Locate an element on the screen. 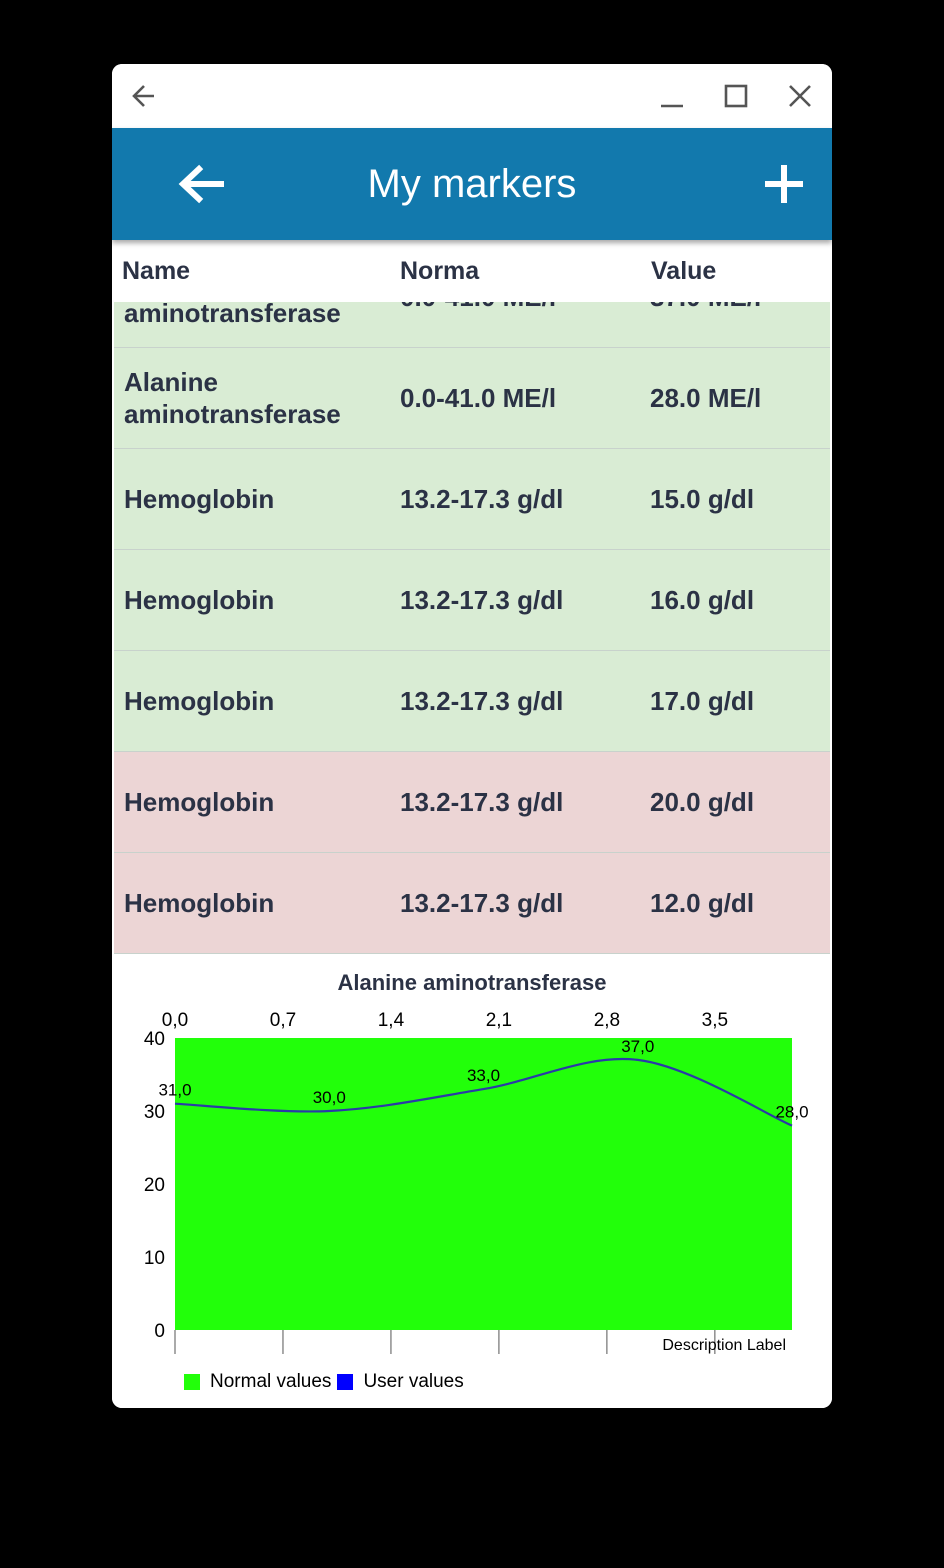 This screenshot has width=944, height=1568. close-icon is located at coordinates (800, 96).